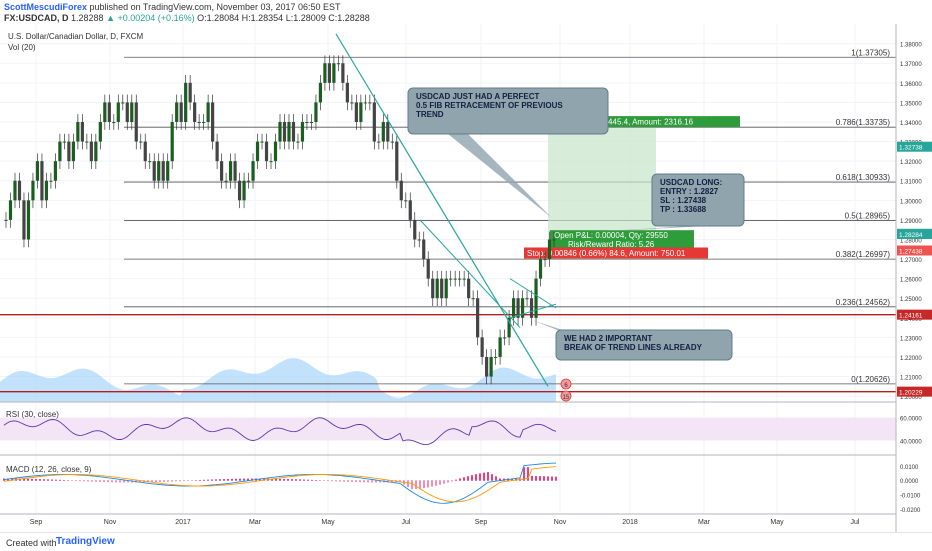 This screenshot has width=932, height=551. What do you see at coordinates (911, 300) in the screenshot?
I see `price-tick-label: 1.25000` at bounding box center [911, 300].